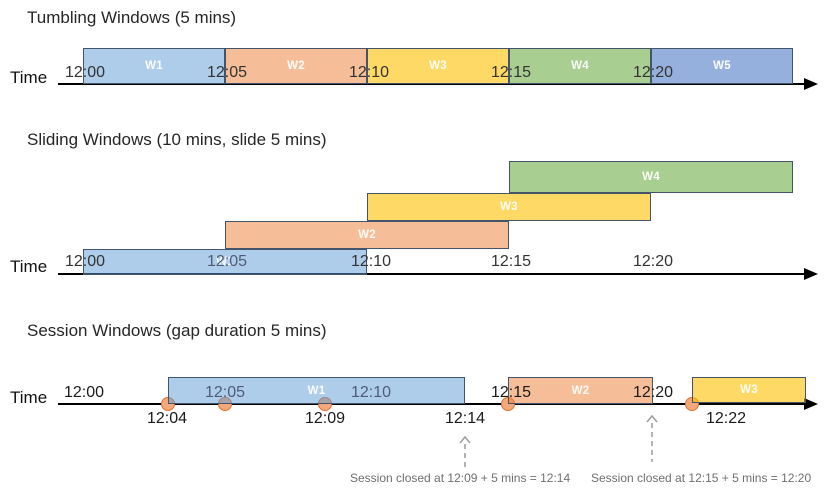 This screenshot has height=498, width=829. What do you see at coordinates (653, 261) in the screenshot?
I see `sliding-tick-1220: 12:20` at bounding box center [653, 261].